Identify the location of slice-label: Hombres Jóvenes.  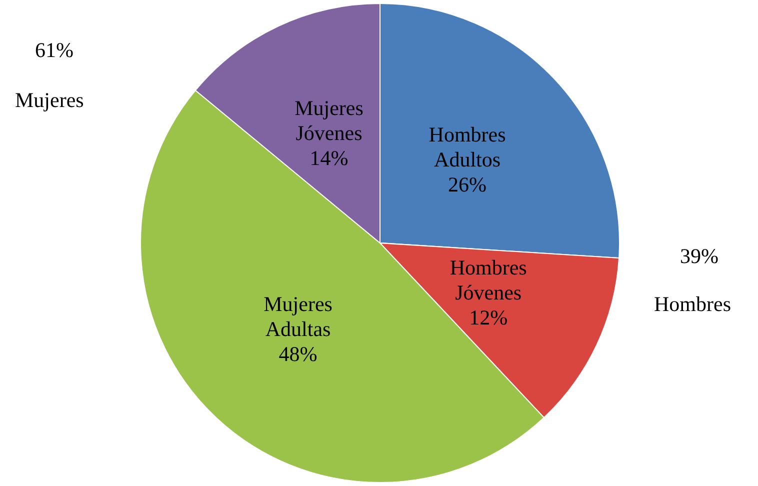
(488, 280).